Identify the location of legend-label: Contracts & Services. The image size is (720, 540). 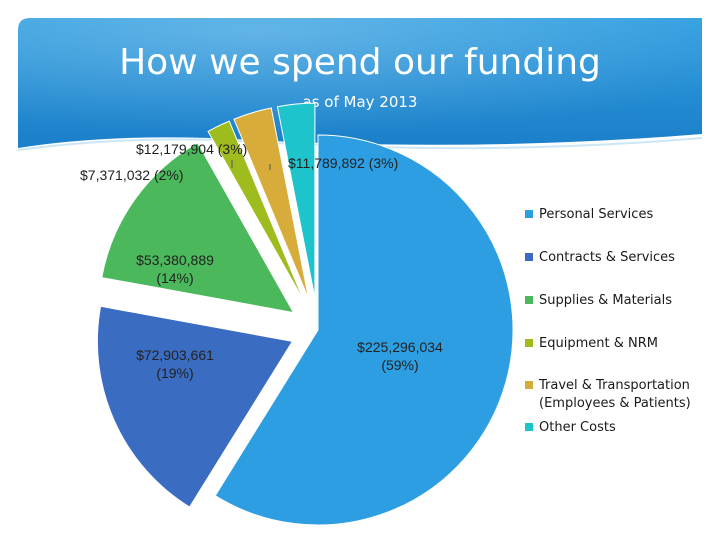
(607, 257).